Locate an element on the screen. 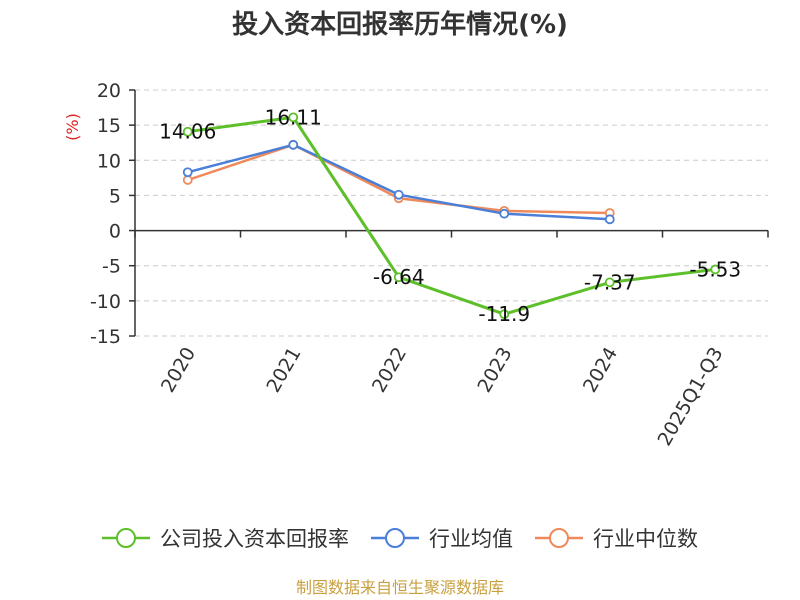  legend: 公司投入资本回报率 行业均值 行业中位数 is located at coordinates (400, 539).